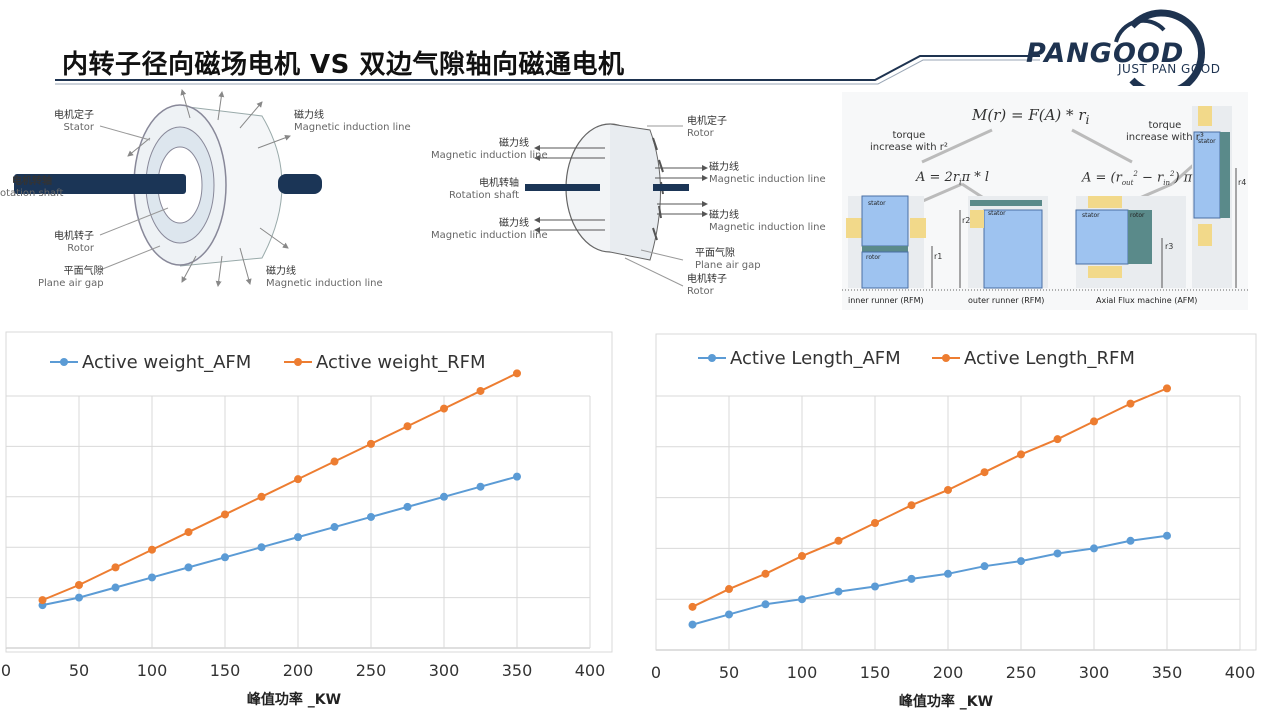  What do you see at coordinates (1137, 215) in the screenshot?
I see `axial-rotor-label: rotor` at bounding box center [1137, 215].